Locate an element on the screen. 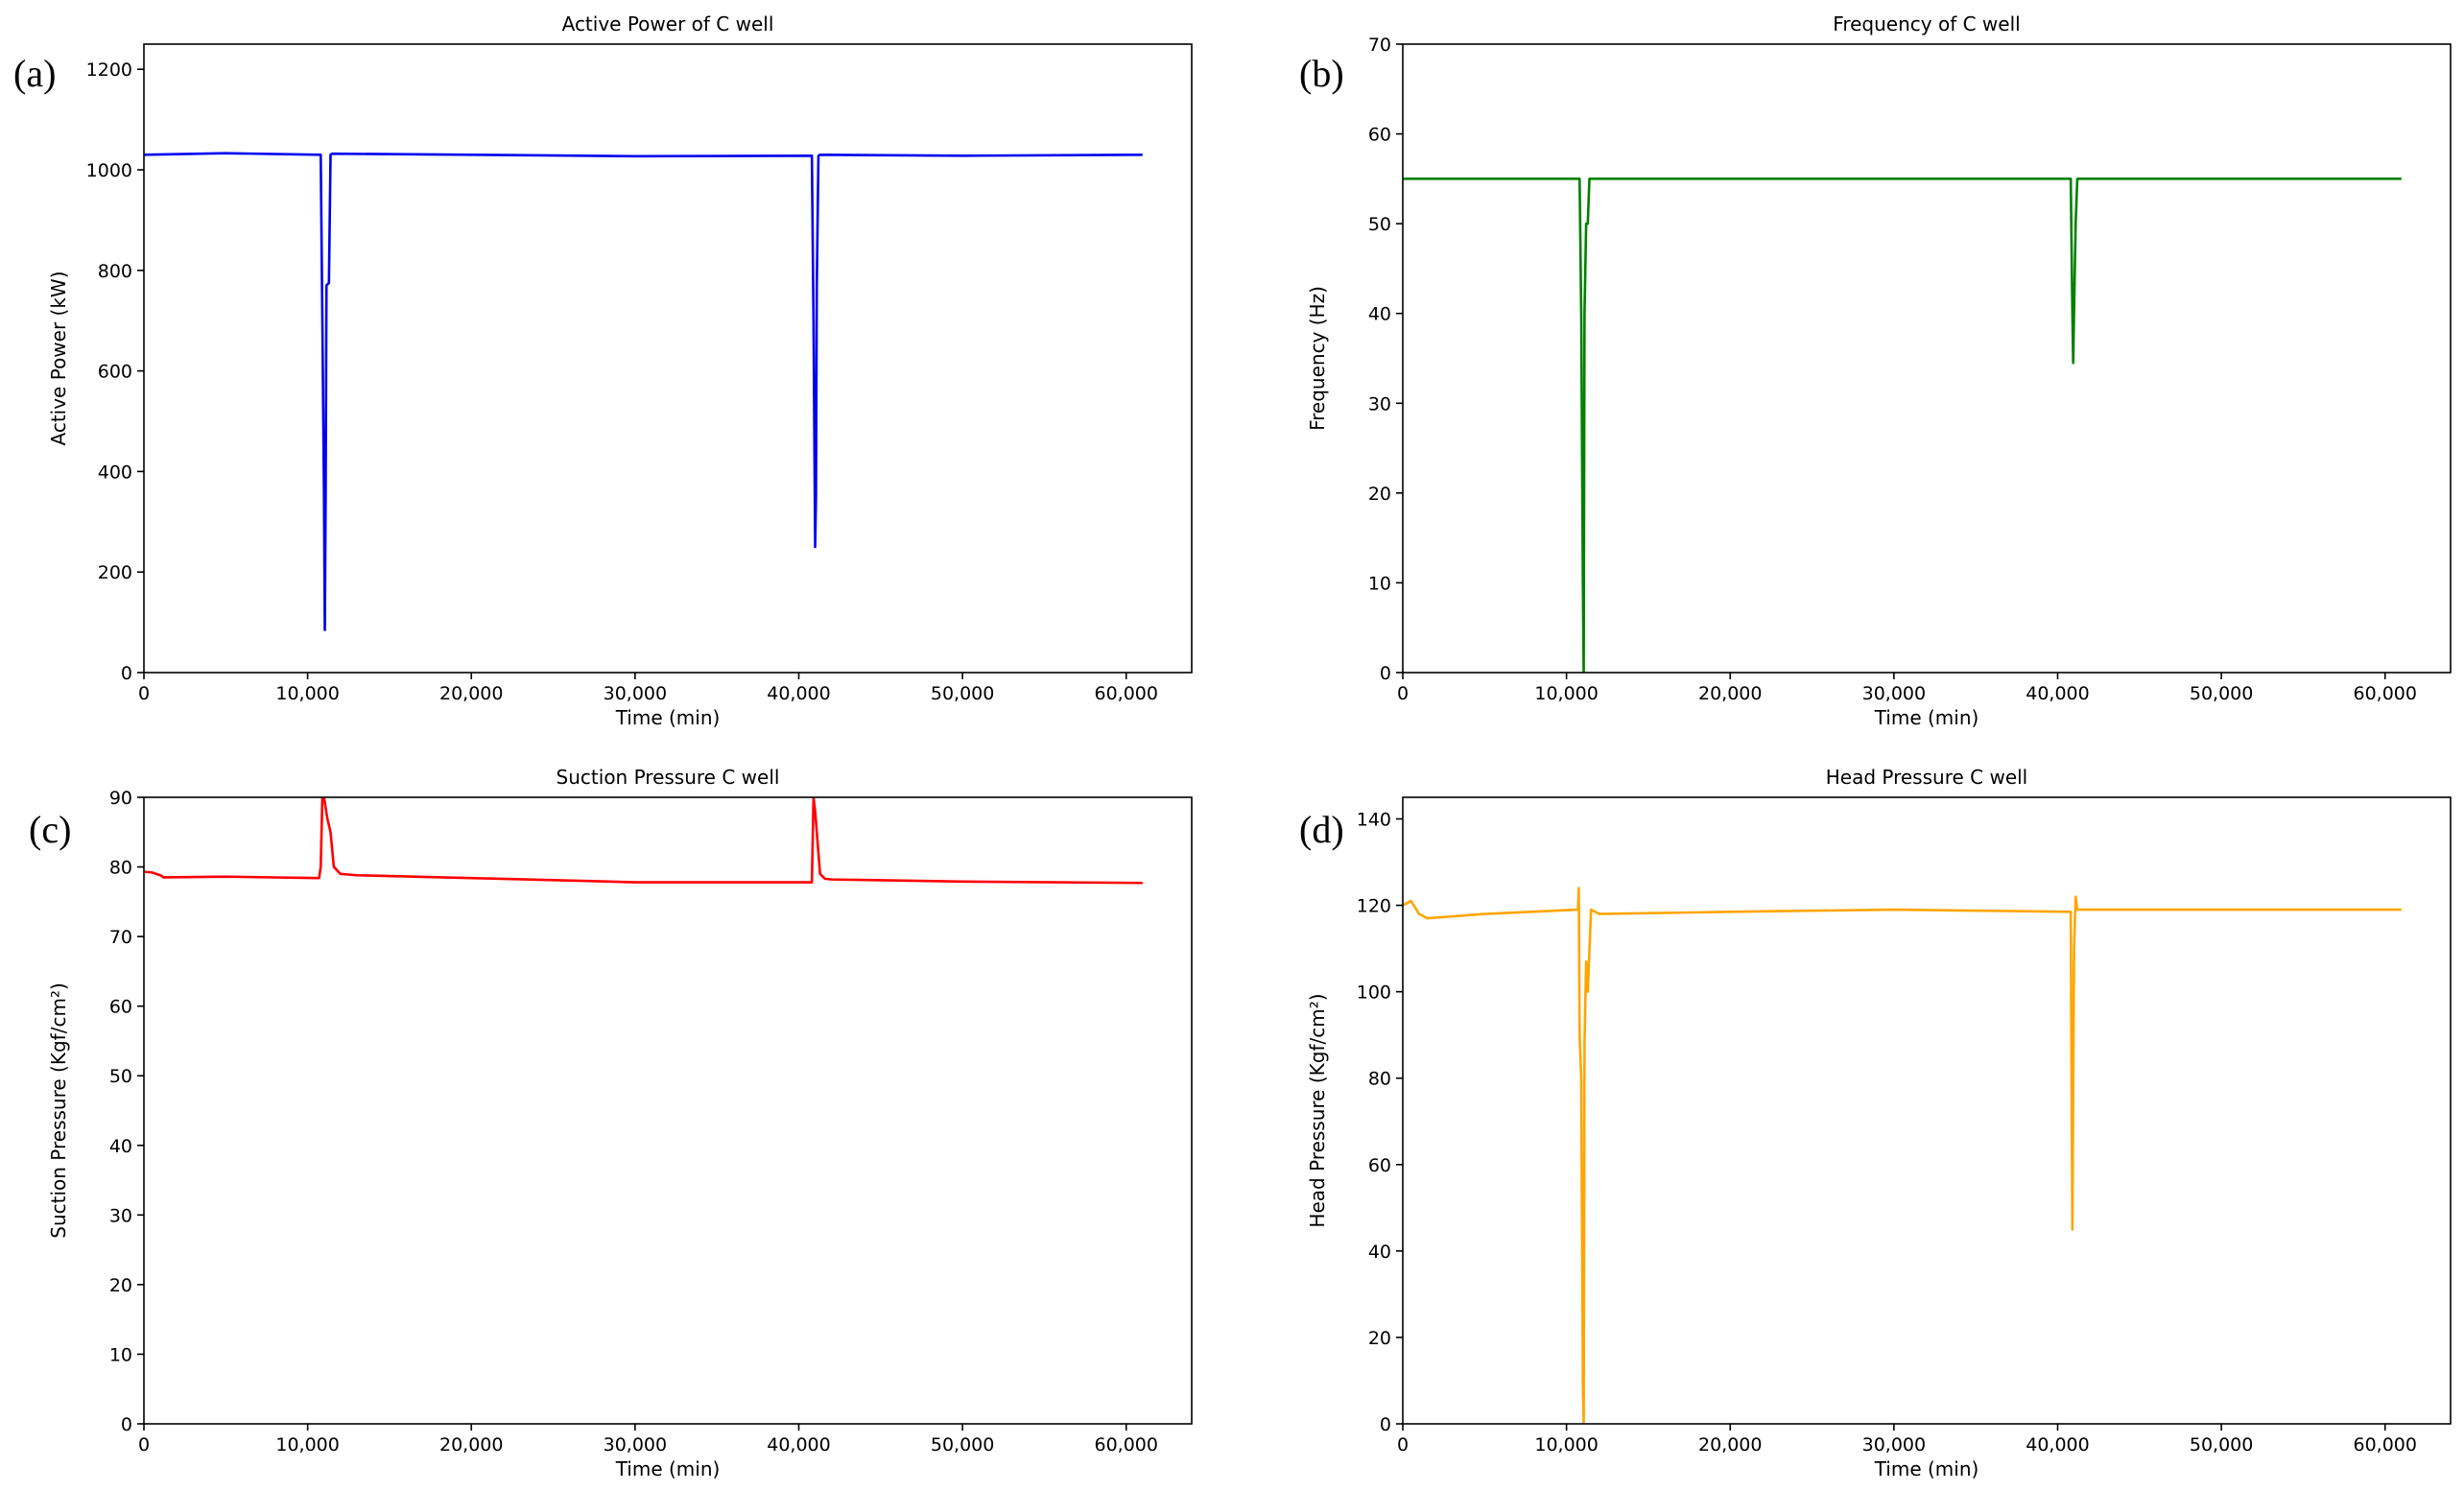  y-axis-label: Suction Pressure (Kgf/cm²) is located at coordinates (58, 1110).